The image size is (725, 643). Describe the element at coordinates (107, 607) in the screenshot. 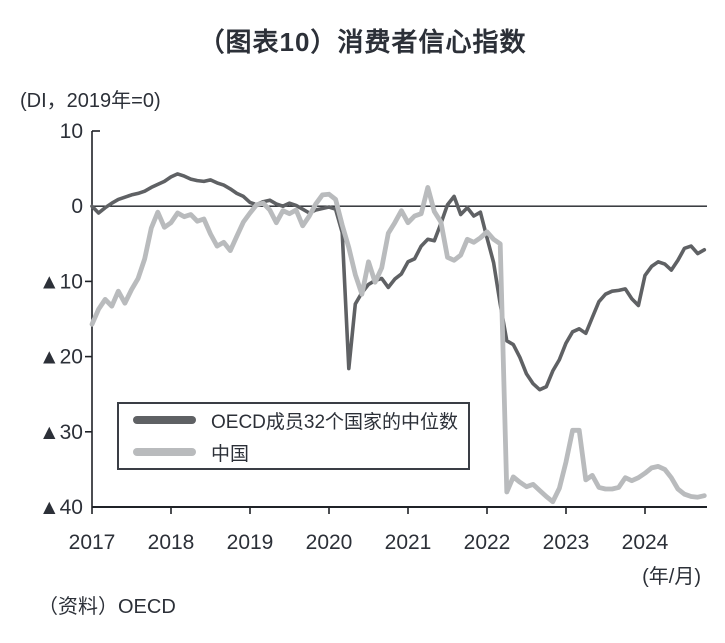

I see `source-label: （资料）OECD` at that location.